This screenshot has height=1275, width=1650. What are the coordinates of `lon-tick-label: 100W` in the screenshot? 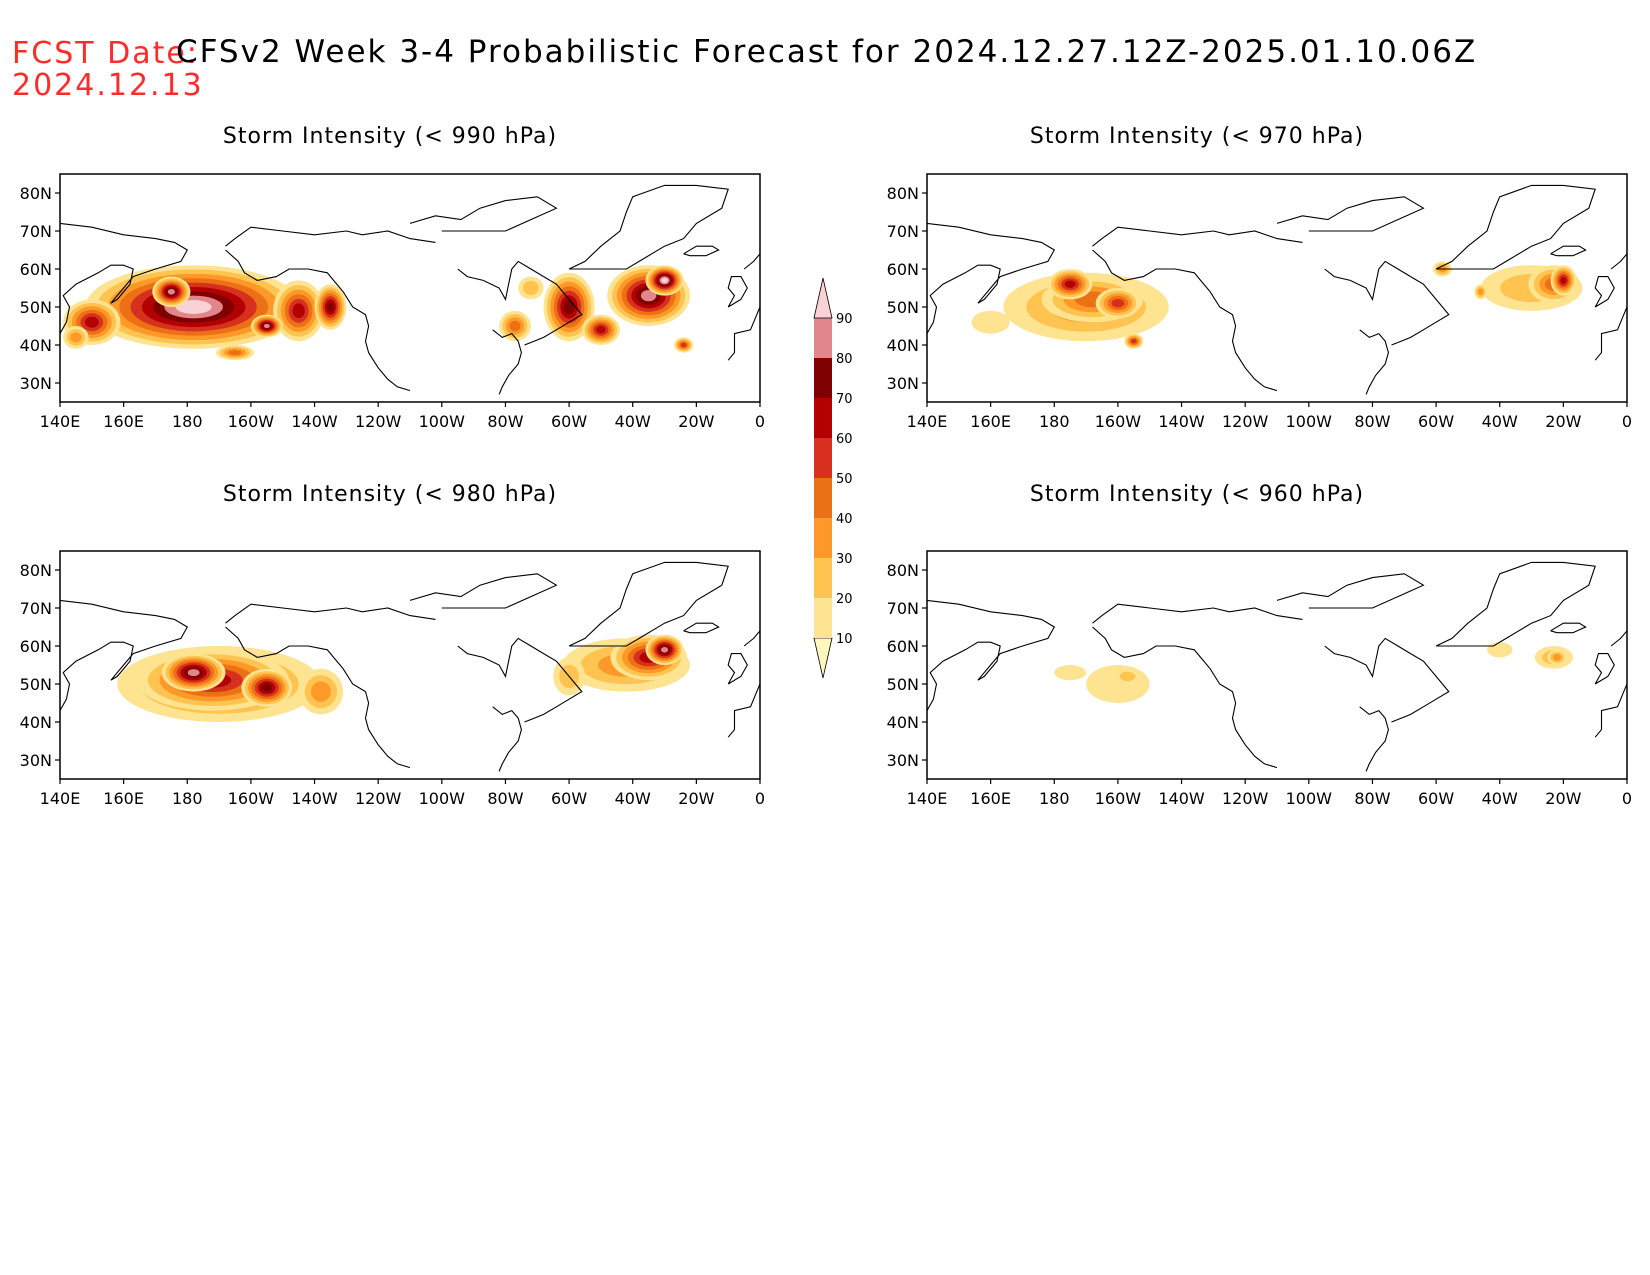 It's located at (442, 421).